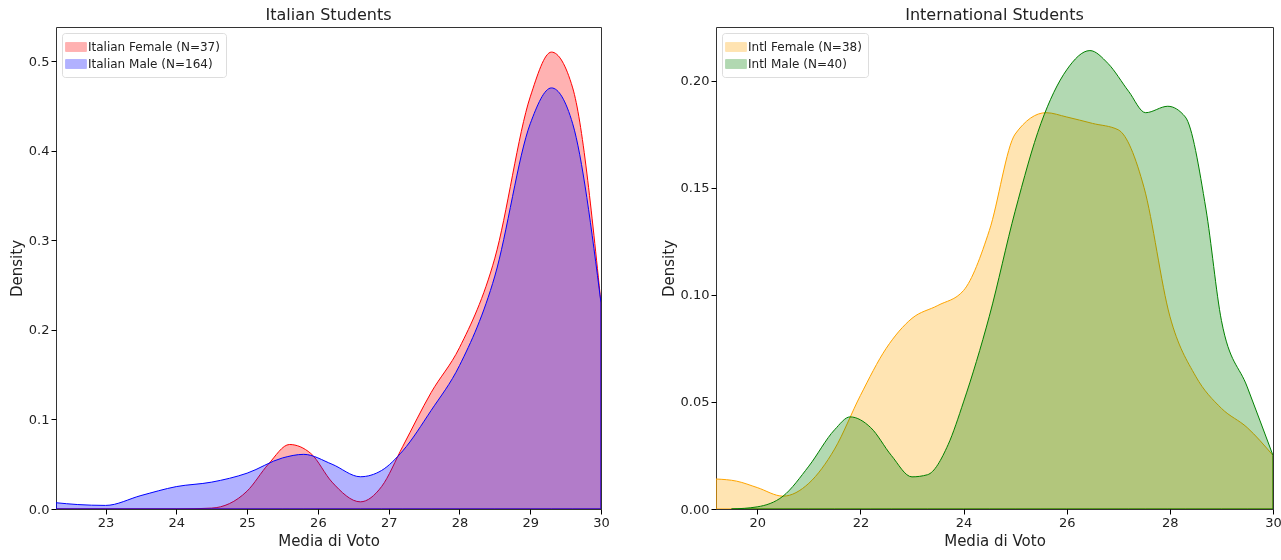  Describe the element at coordinates (39, 419) in the screenshot. I see `y-tick-label: 0.1` at that location.